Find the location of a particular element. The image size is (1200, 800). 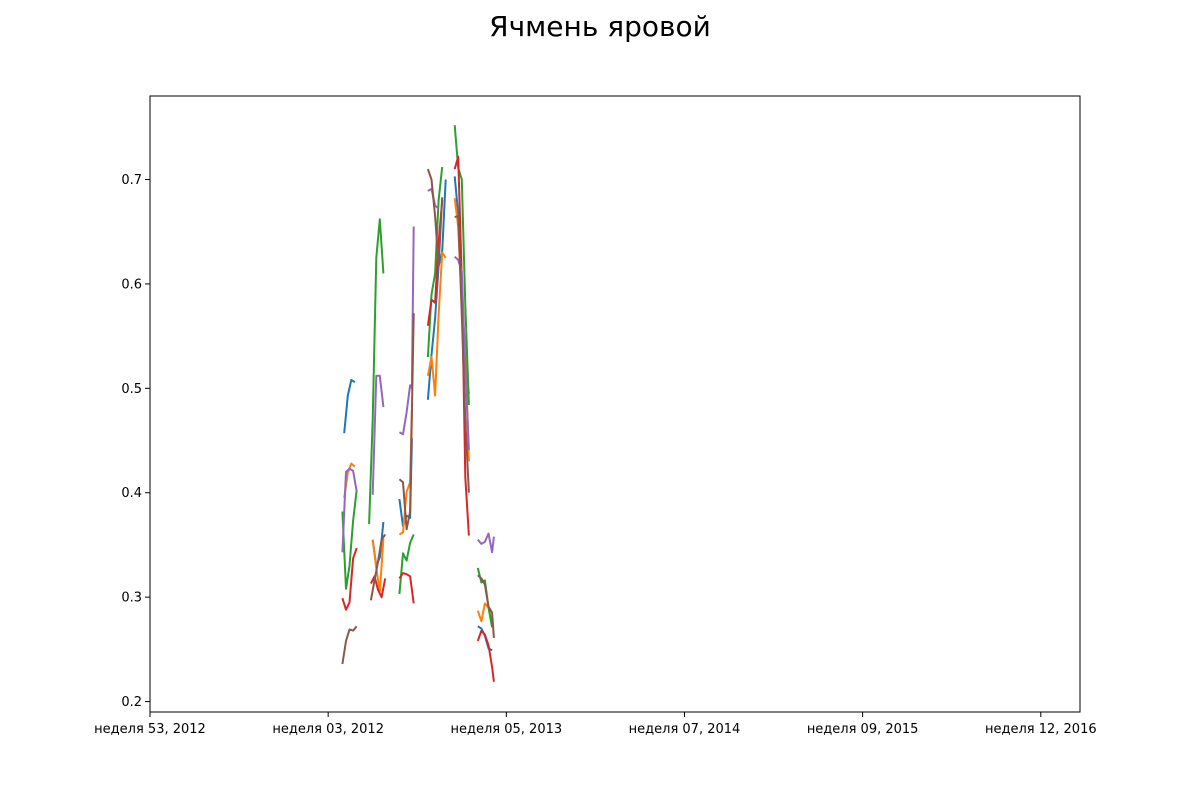

x-tick-label: неделя 53, 2012 is located at coordinates (150, 729).